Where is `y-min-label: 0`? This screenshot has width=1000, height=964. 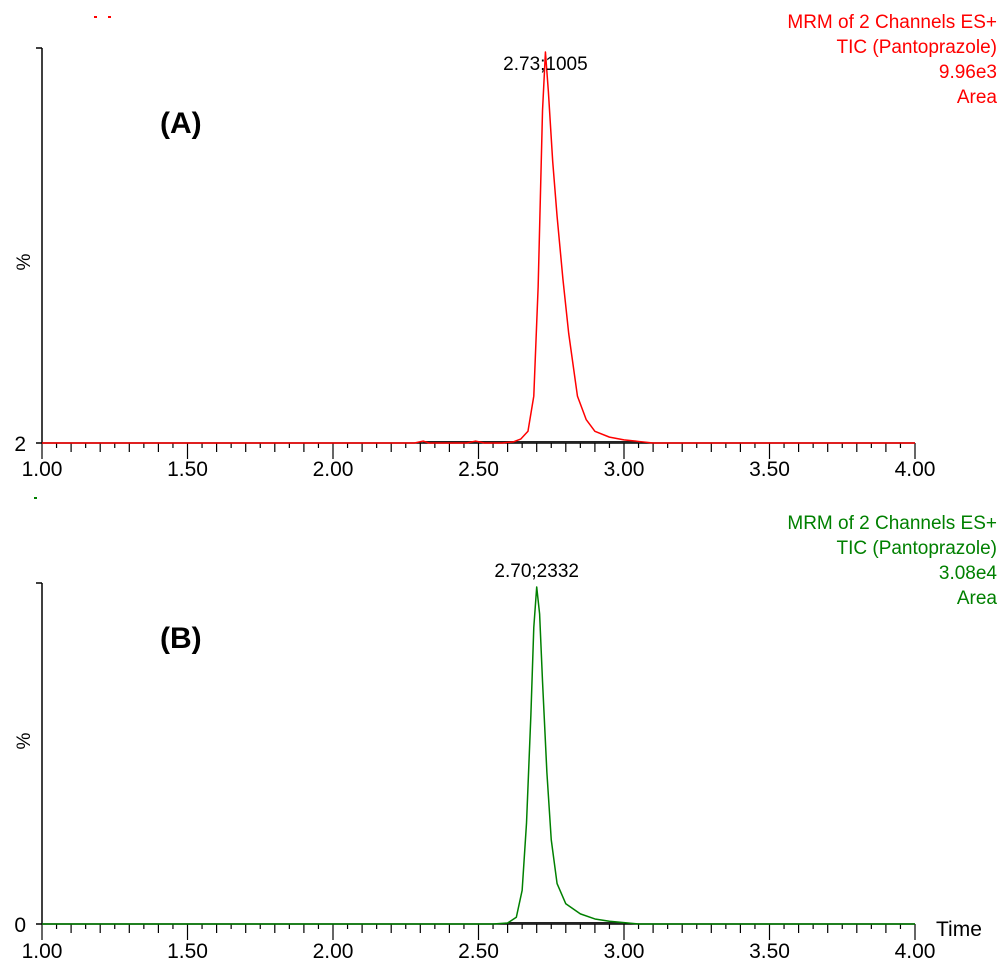 y-min-label: 0 is located at coordinates (20, 925).